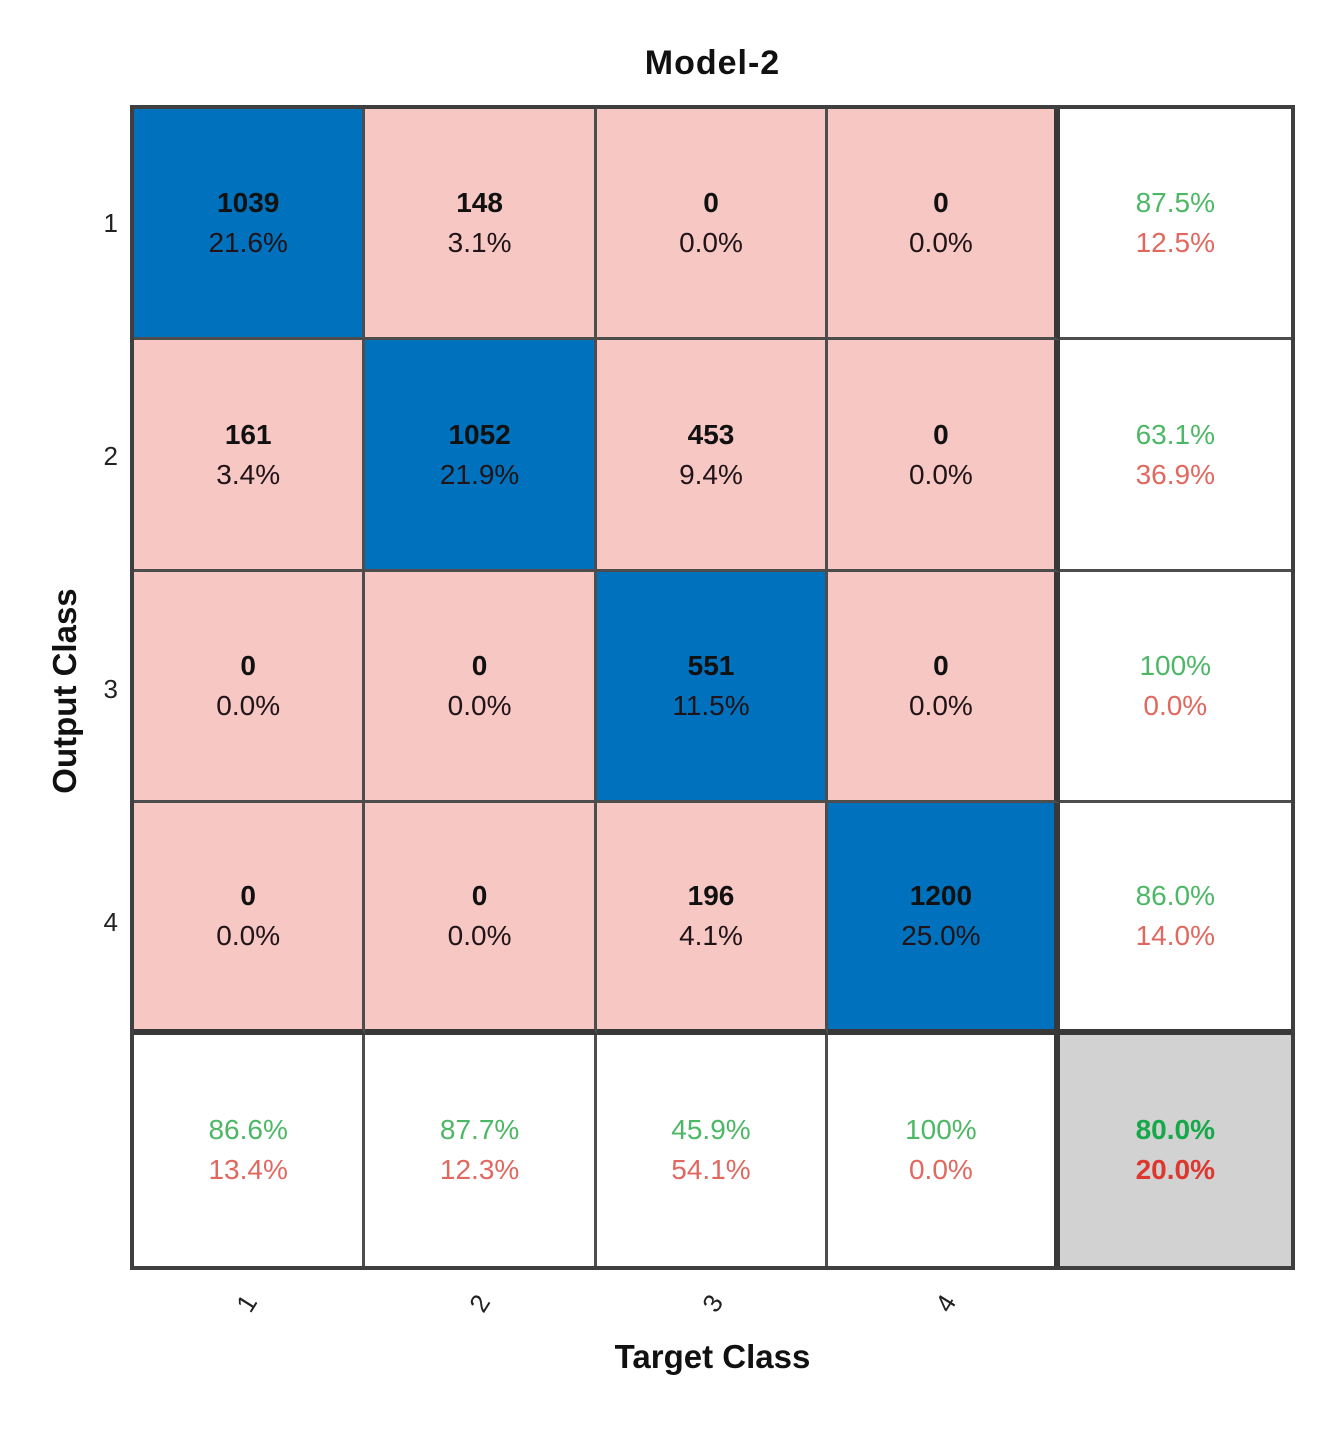 The width and height of the screenshot is (1342, 1430). Describe the element at coordinates (248, 243) in the screenshot. I see `cell-percent: 21.6%` at that location.